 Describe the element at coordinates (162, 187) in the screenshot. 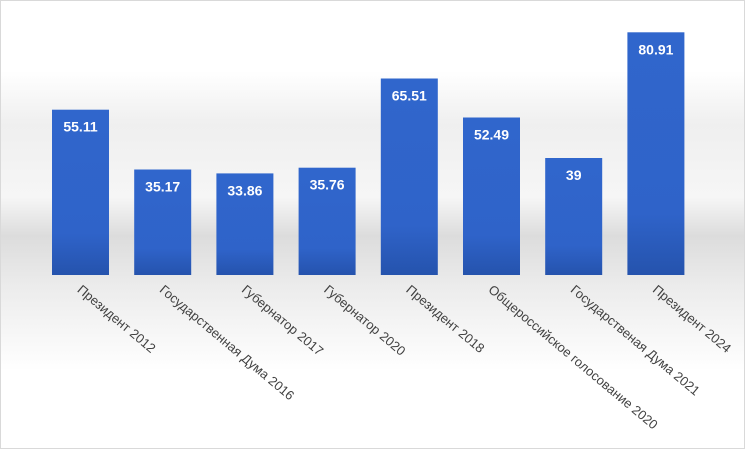

I see `bar-value-label-2: 35.17` at that location.